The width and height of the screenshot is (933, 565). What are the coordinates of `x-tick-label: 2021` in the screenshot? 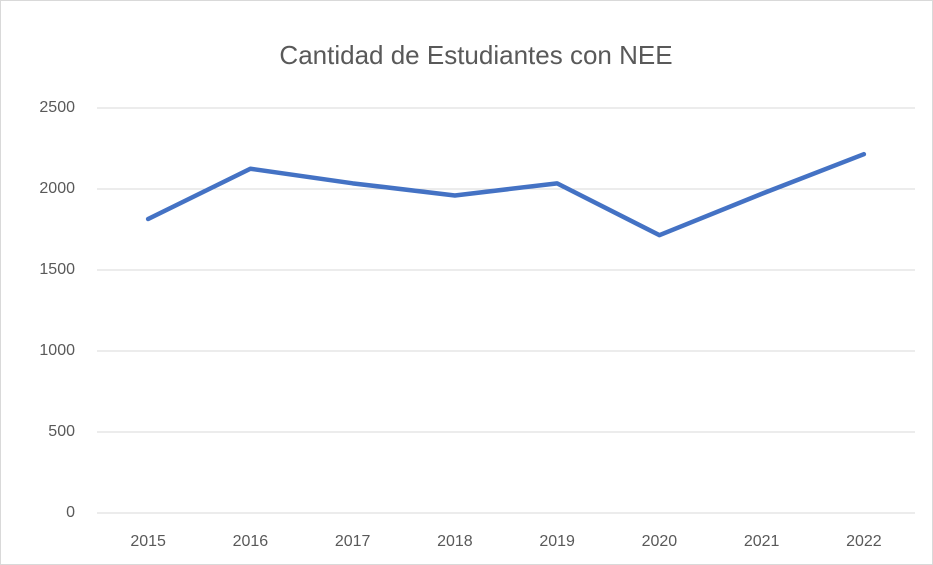 It's located at (762, 541).